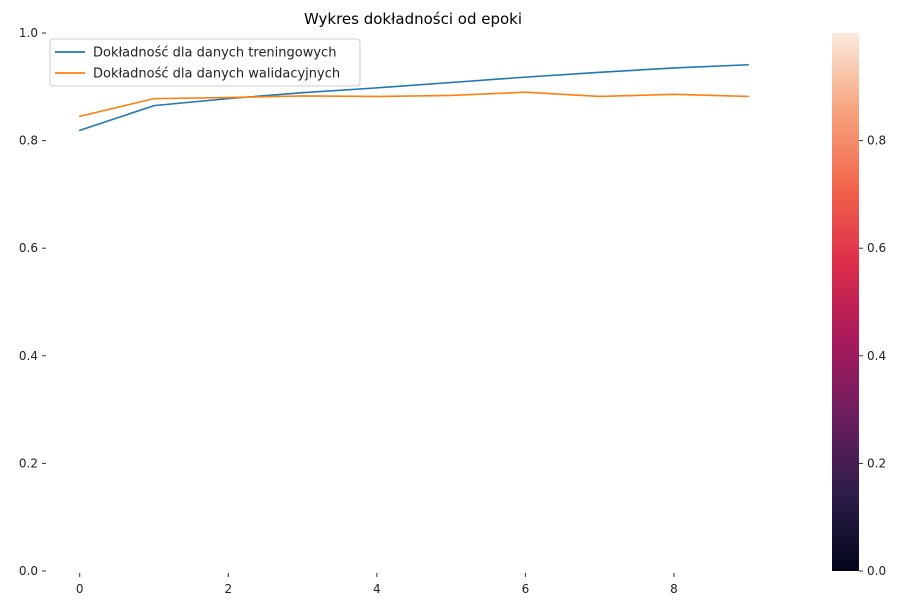 The width and height of the screenshot is (900, 605). Describe the element at coordinates (80, 589) in the screenshot. I see `x-tick-label: 0` at that location.